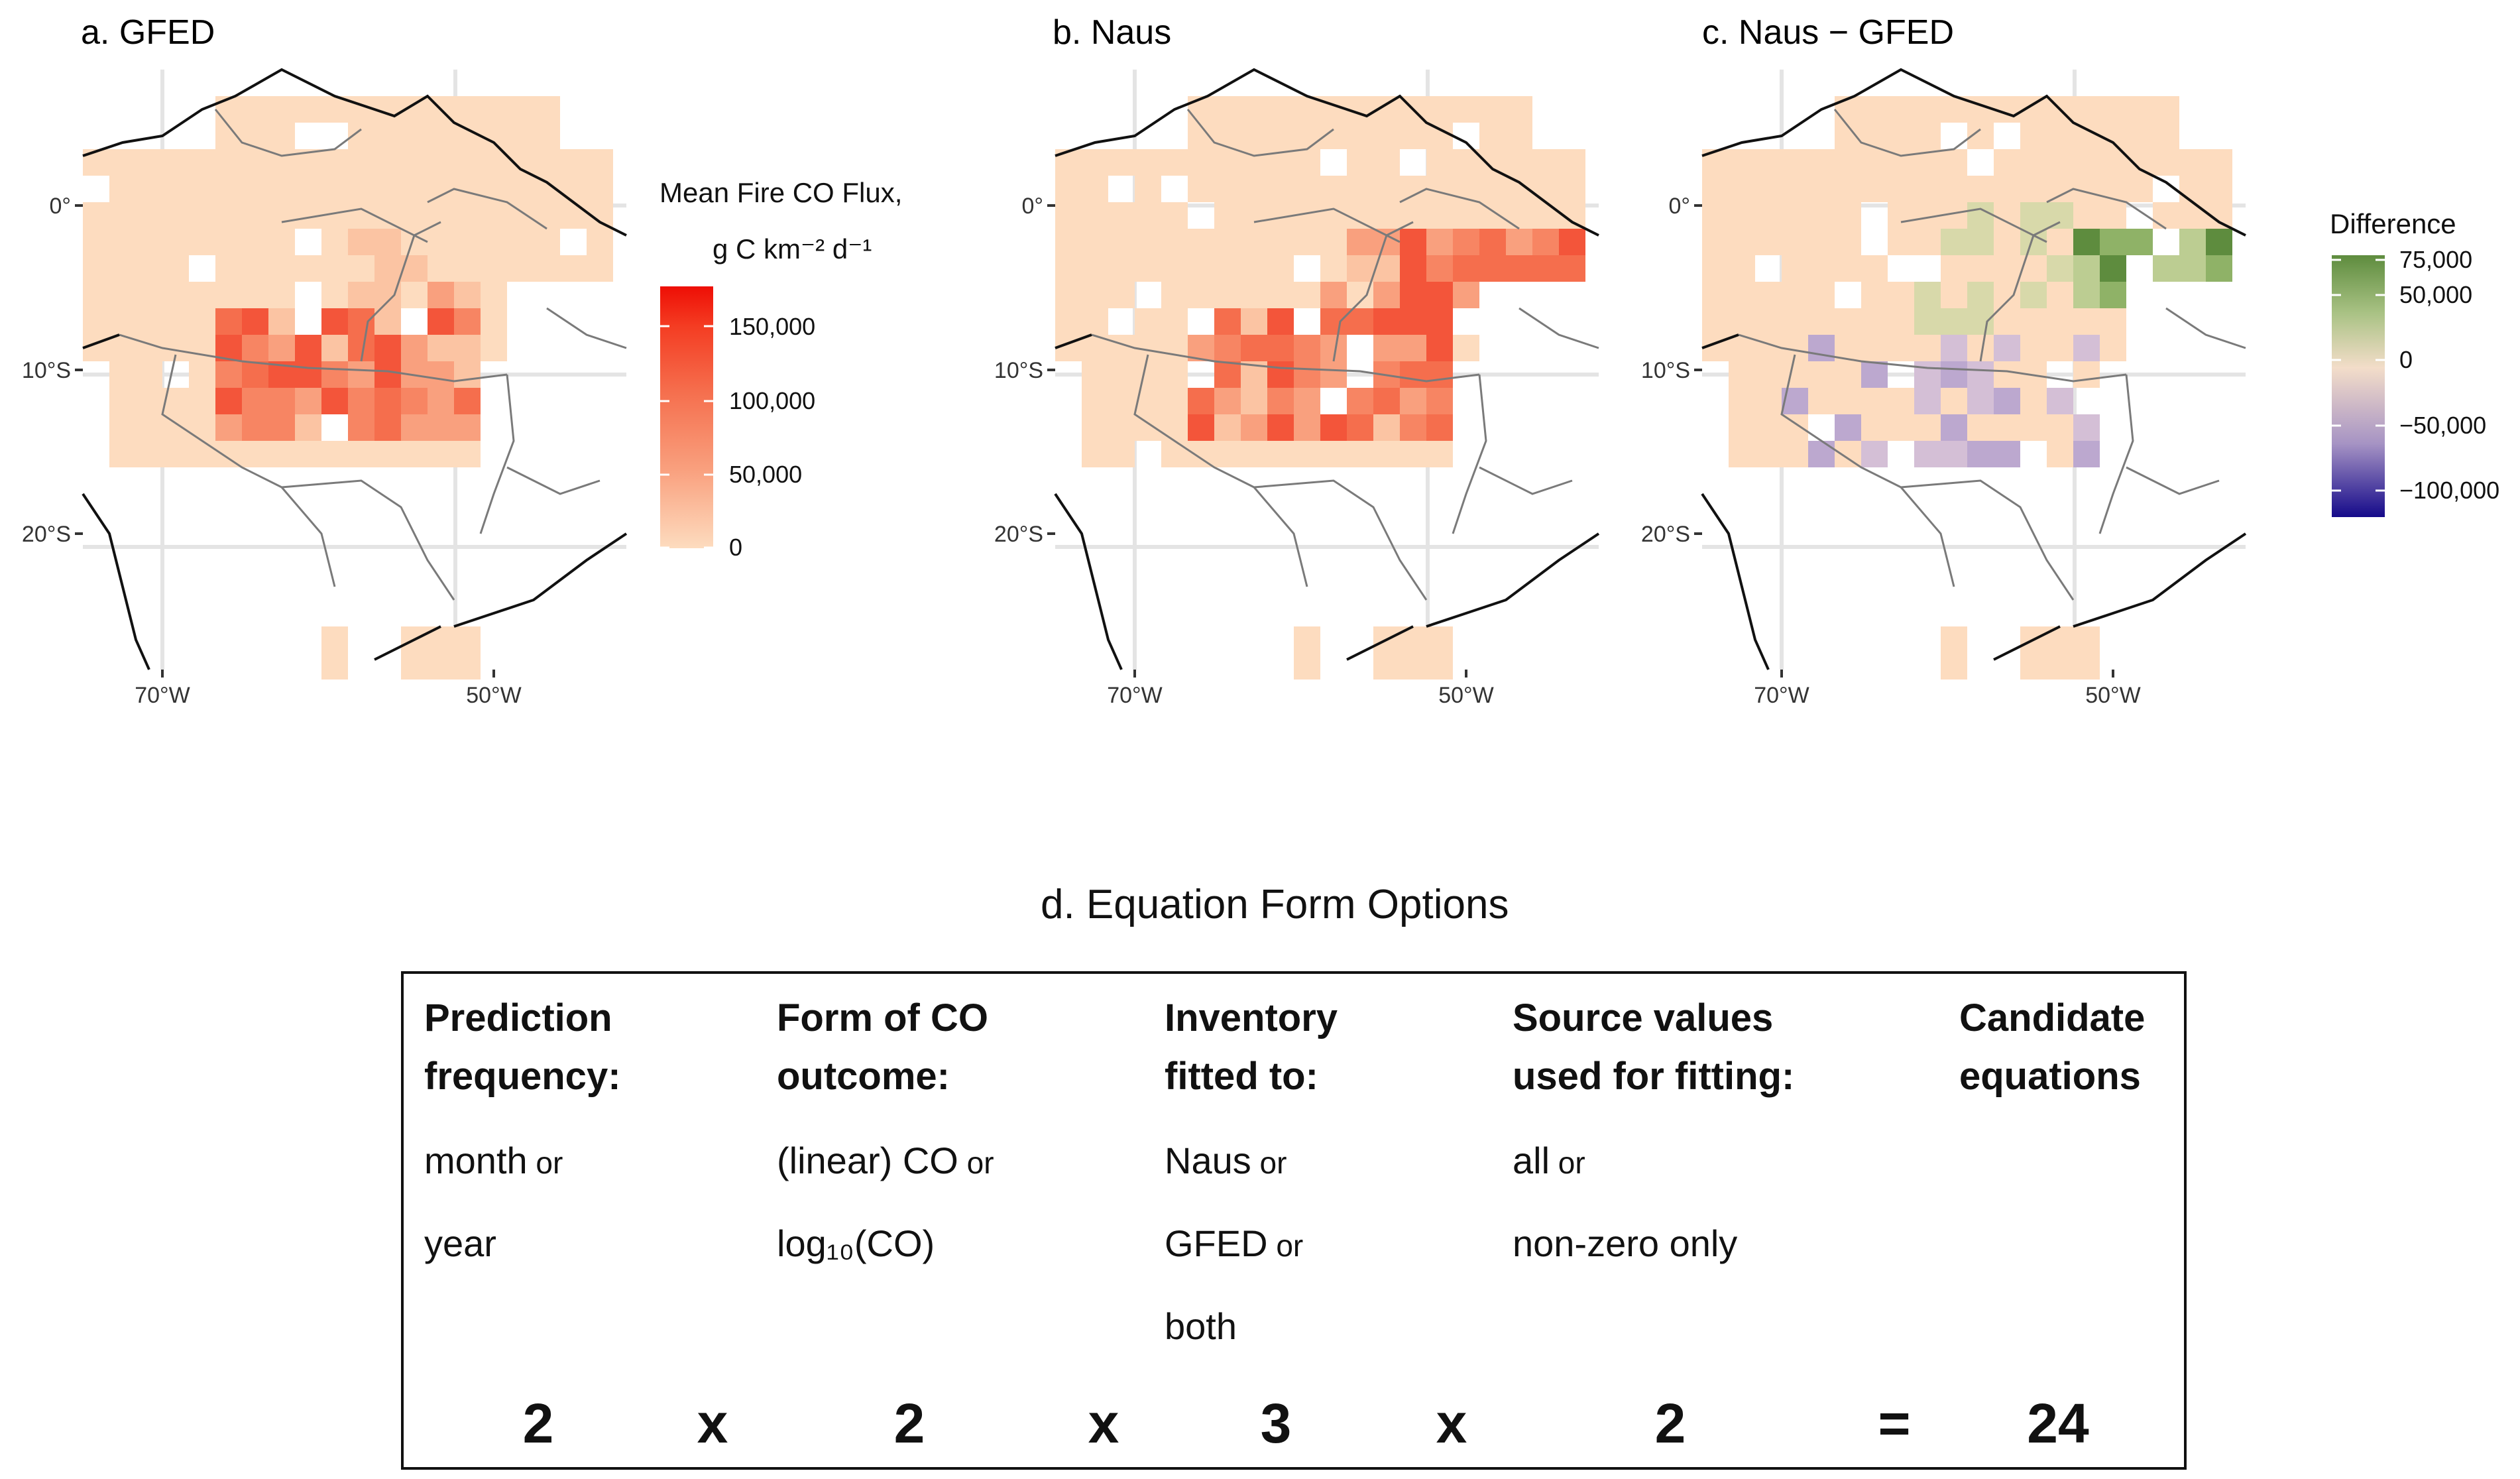 This screenshot has height=1479, width=2520. What do you see at coordinates (1241, 1076) in the screenshot?
I see `column-heading: fitted to:` at bounding box center [1241, 1076].